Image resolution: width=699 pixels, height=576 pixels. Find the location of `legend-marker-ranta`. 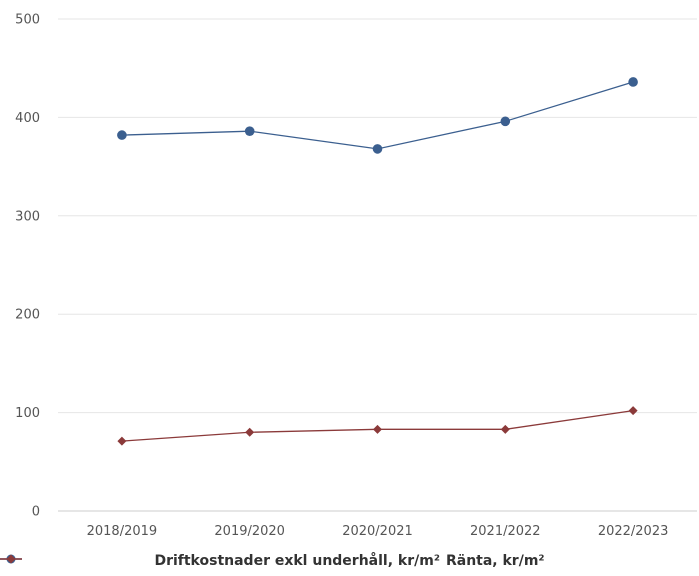

legend-marker-ranta is located at coordinates (11, 559).